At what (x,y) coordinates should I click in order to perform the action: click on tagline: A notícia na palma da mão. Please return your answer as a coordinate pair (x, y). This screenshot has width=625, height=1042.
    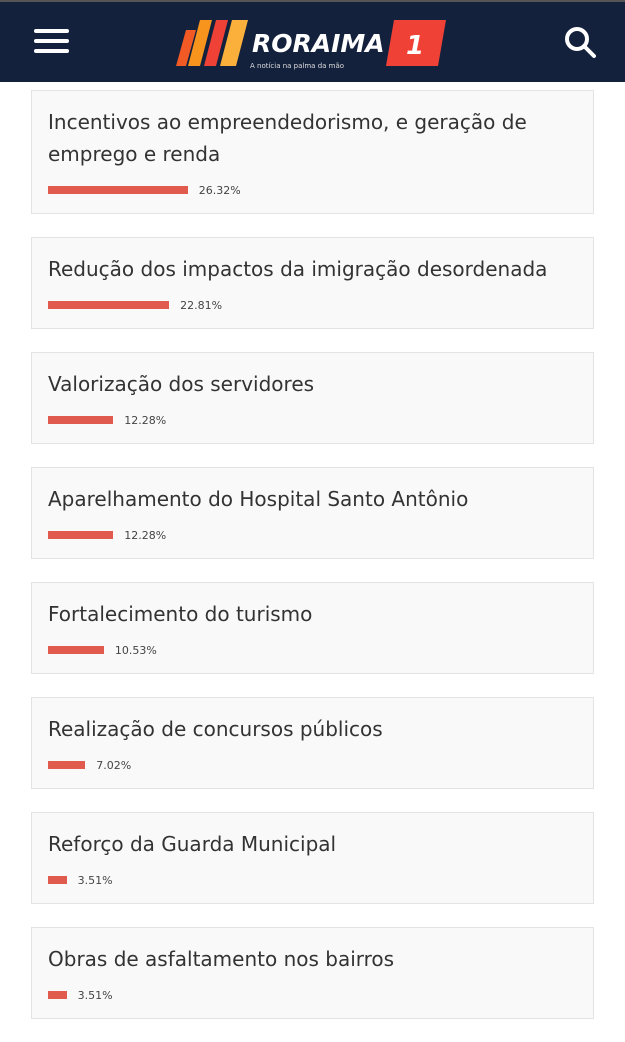
    Looking at the image, I should click on (297, 66).